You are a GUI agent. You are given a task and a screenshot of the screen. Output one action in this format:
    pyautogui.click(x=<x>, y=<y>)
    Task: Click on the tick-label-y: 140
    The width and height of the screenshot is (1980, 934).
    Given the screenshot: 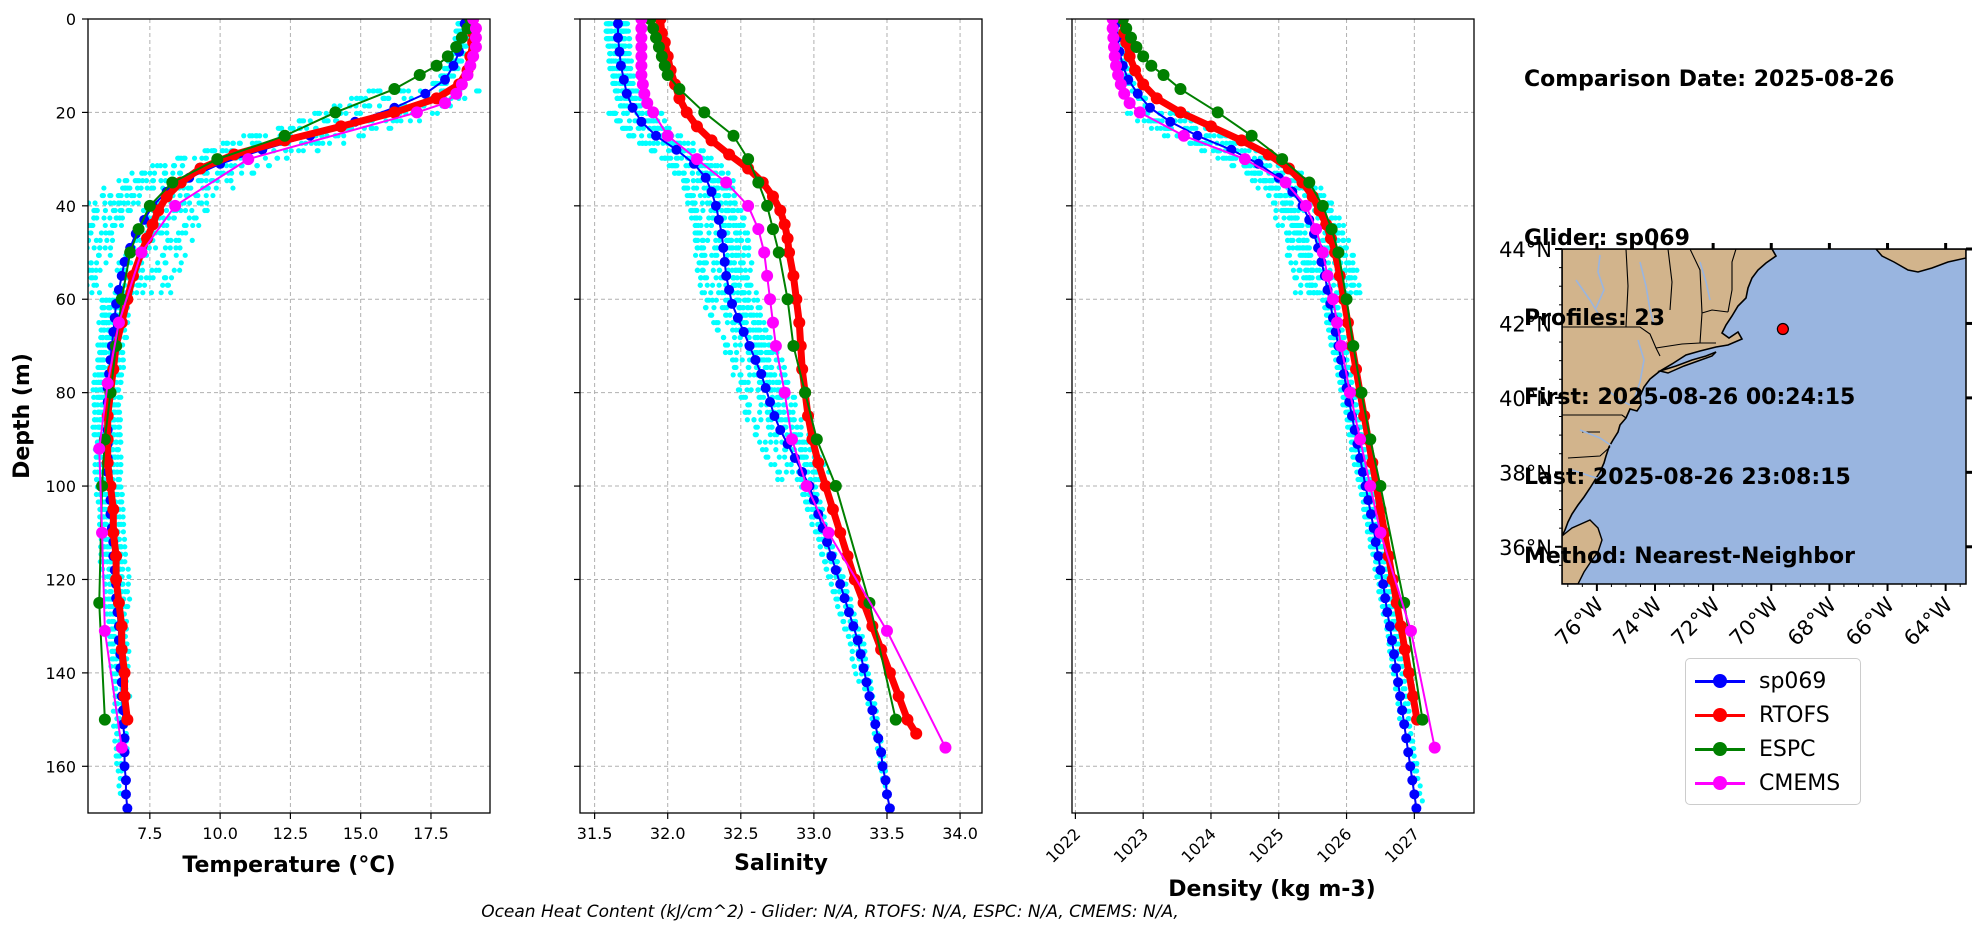 What is the action you would take?
    pyautogui.click(x=60, y=673)
    